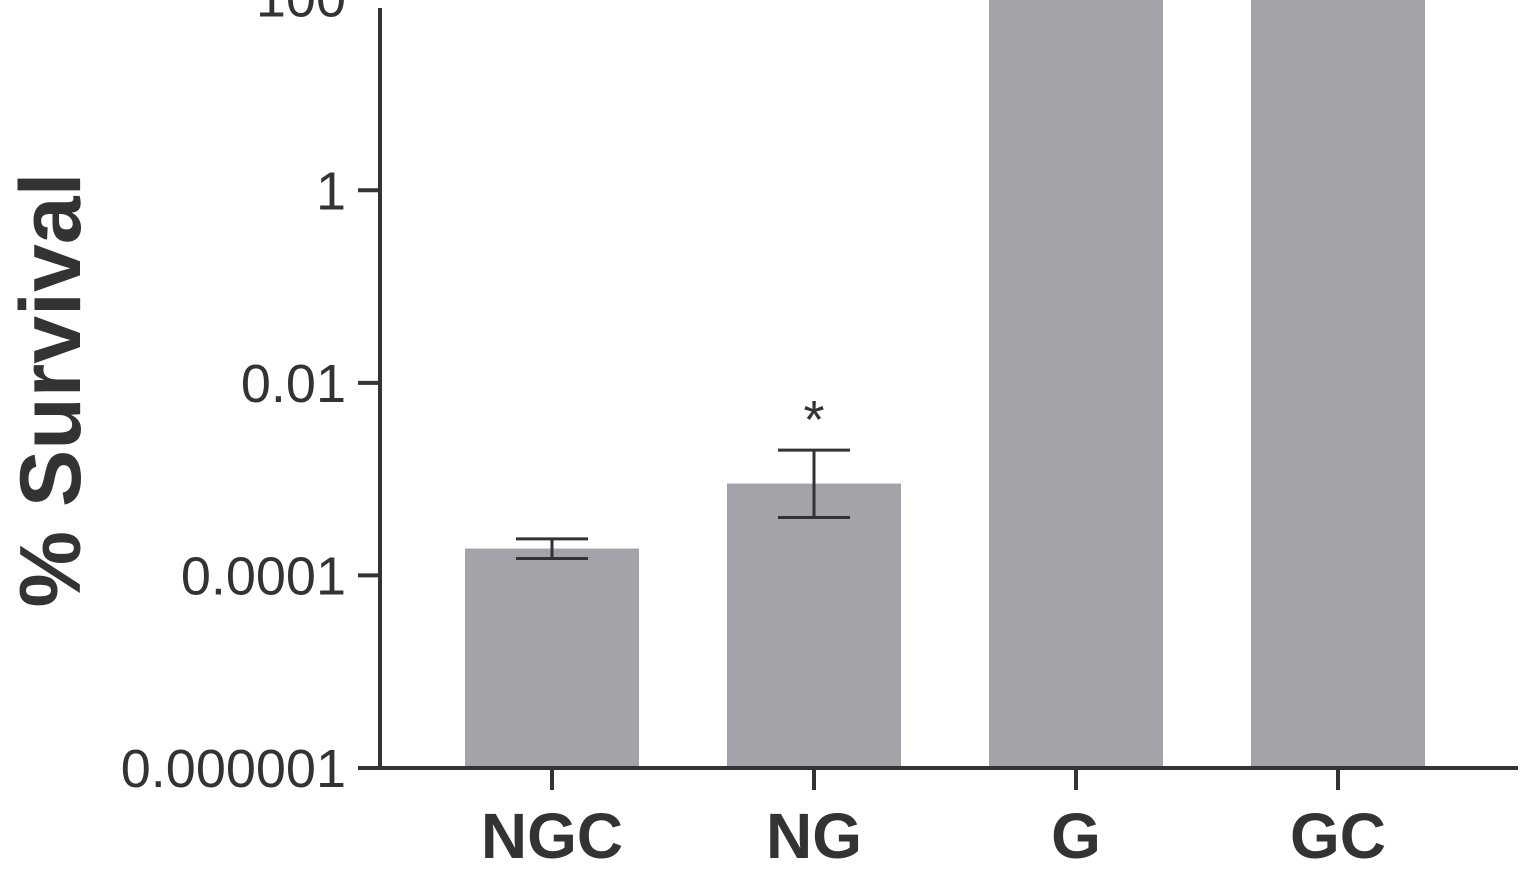  Describe the element at coordinates (1338, 836) in the screenshot. I see `x-tick-label: GC` at that location.